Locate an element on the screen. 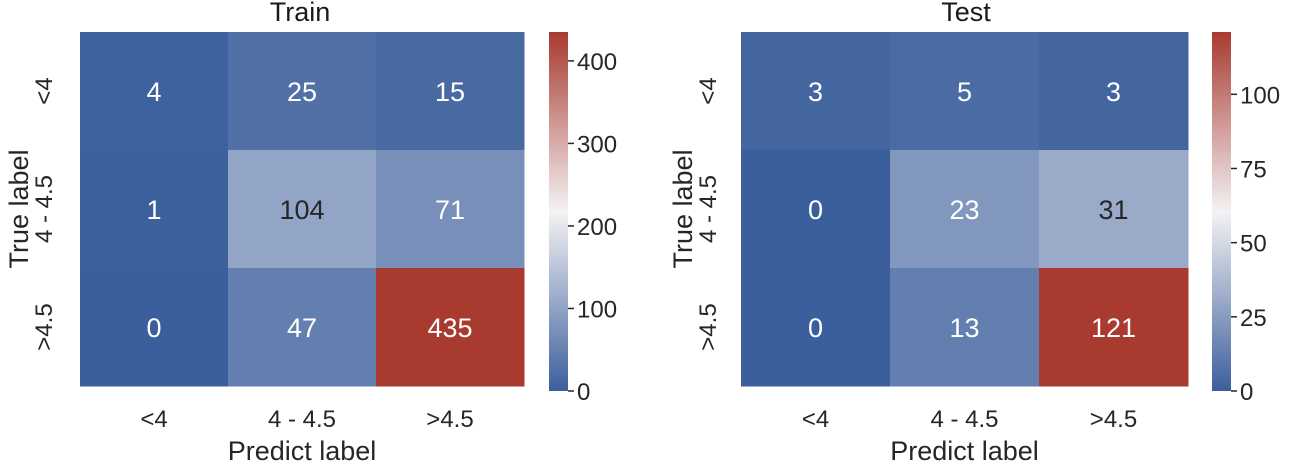 The width and height of the screenshot is (1292, 468). colorbar-tick-label: 50 is located at coordinates (1253, 244).